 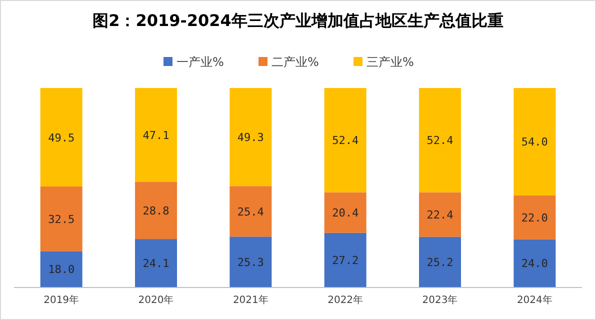 I want to click on data-label: 25.4, so click(x=250, y=211).